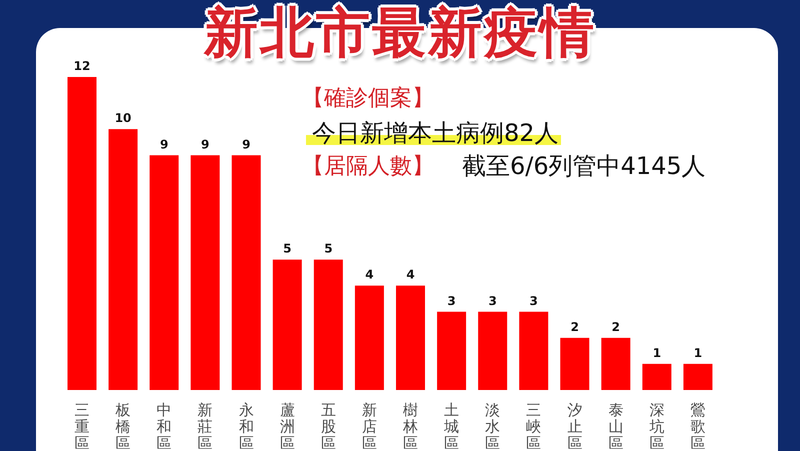 Image resolution: width=800 pixels, height=451 pixels. What do you see at coordinates (616, 426) in the screenshot?
I see `x-tick-label: 泰山區` at bounding box center [616, 426].